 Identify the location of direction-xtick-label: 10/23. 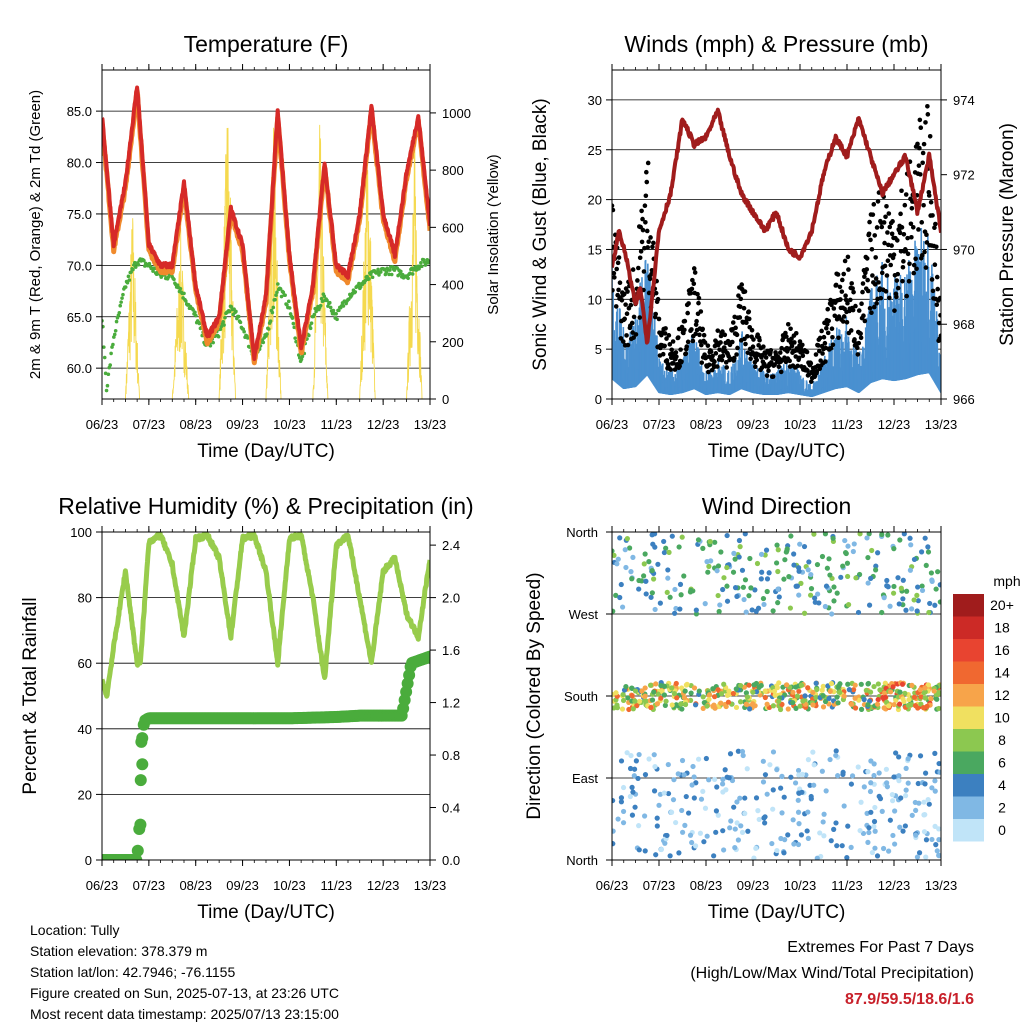
(800, 885).